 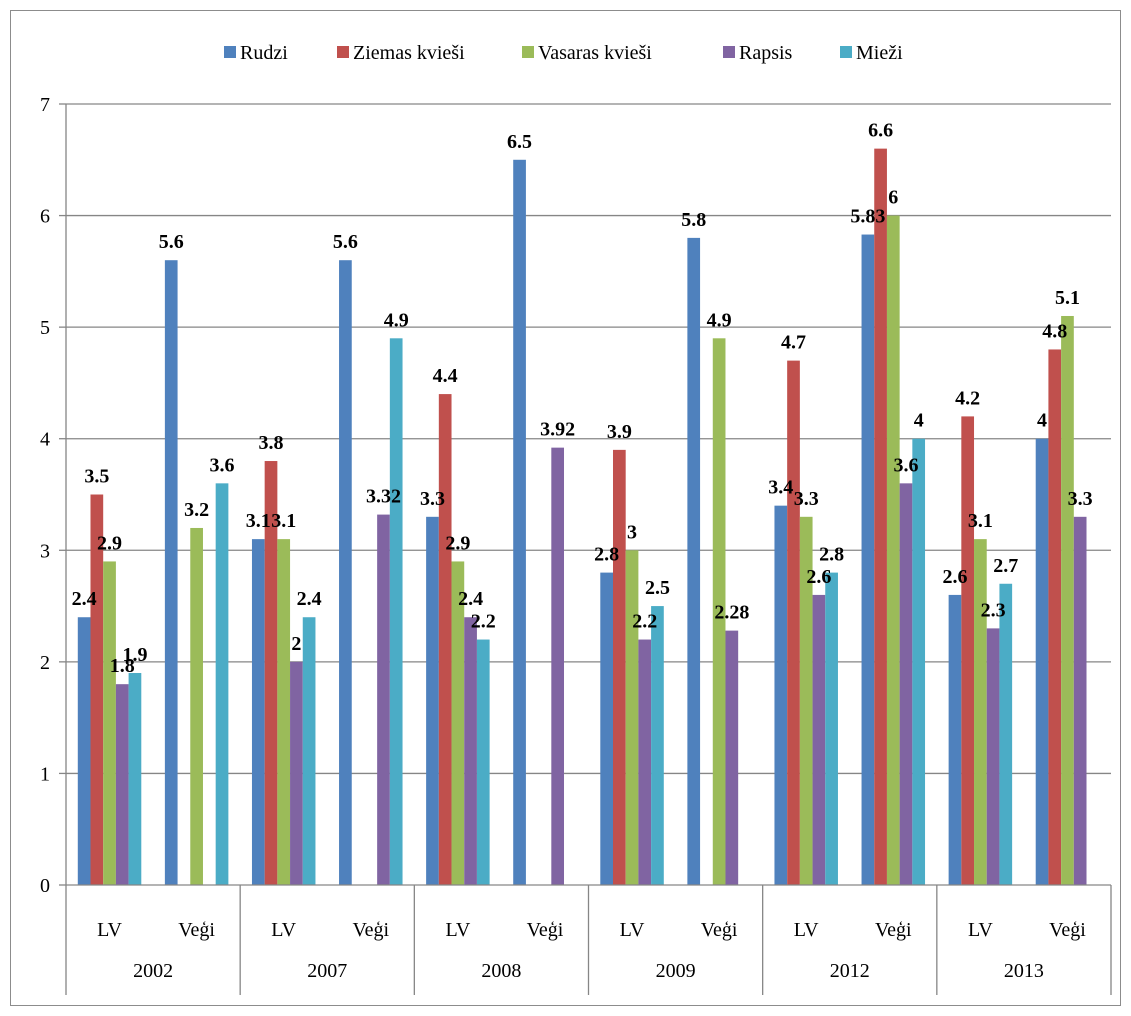 What do you see at coordinates (719, 320) in the screenshot?
I see `data-label: 4.9` at bounding box center [719, 320].